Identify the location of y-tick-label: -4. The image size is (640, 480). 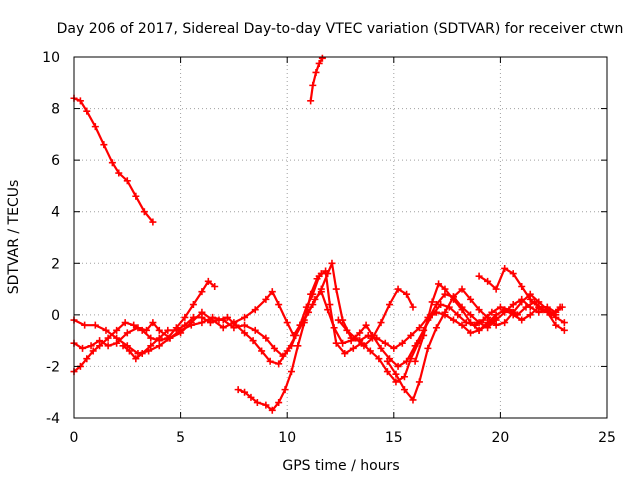
(53, 419).